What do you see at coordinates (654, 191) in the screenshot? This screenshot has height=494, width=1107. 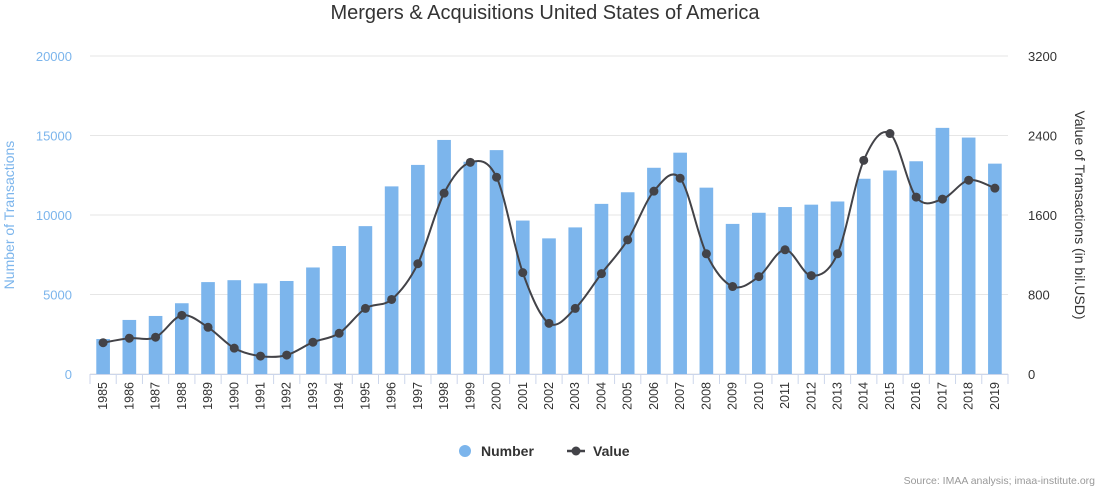 I see `value-point-2006` at bounding box center [654, 191].